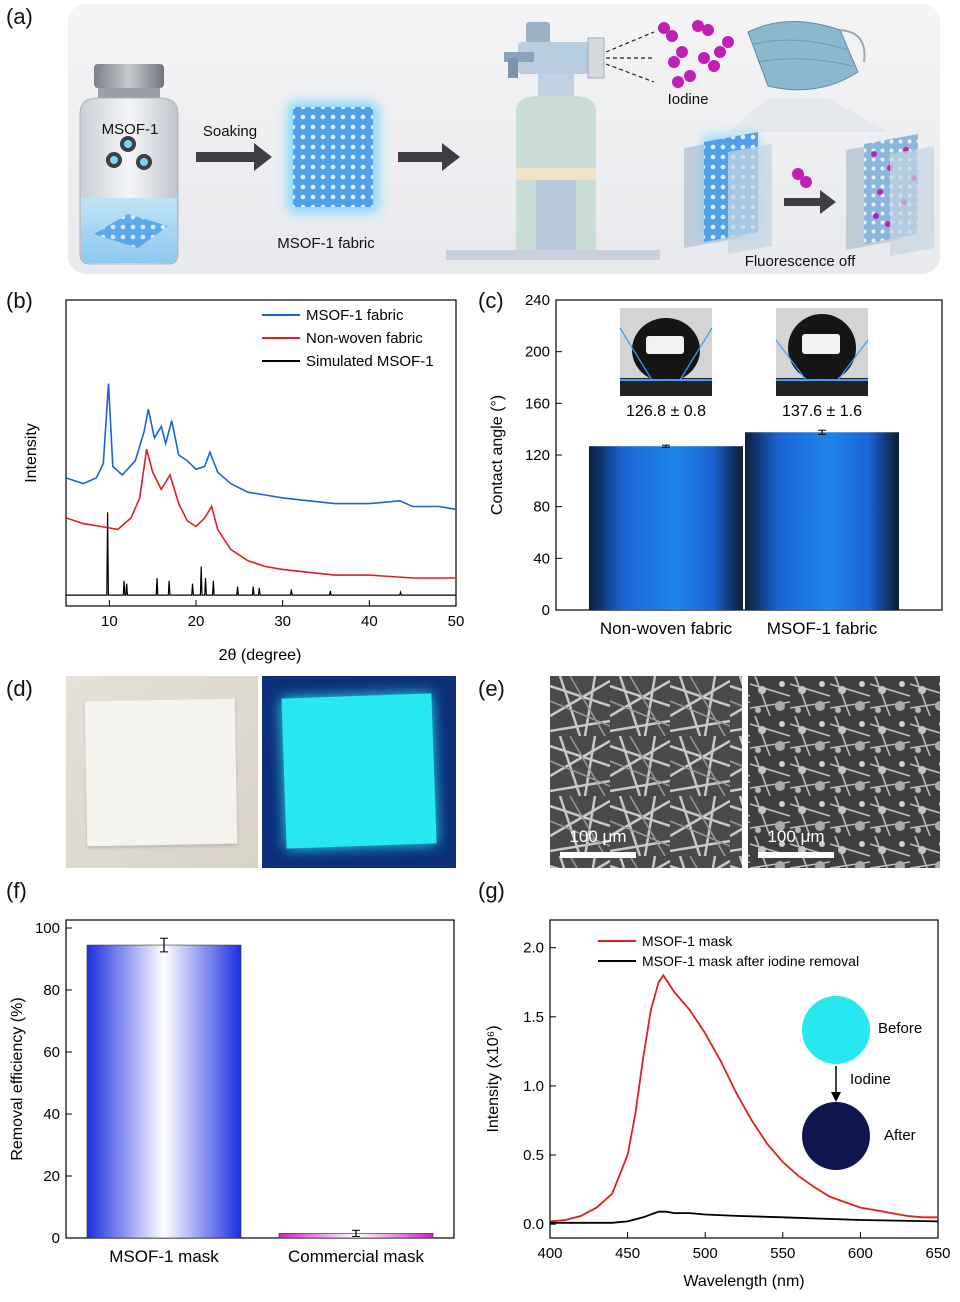  I want to click on legend-label: MSOF-1 mask, so click(687, 941).